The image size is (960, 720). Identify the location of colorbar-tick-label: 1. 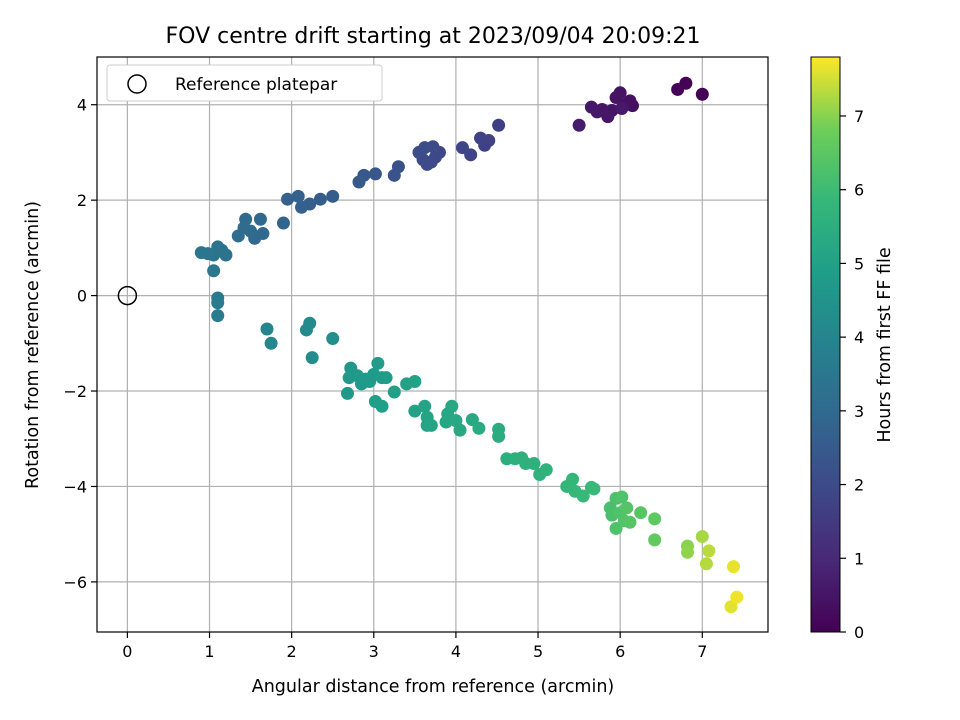
(859, 558).